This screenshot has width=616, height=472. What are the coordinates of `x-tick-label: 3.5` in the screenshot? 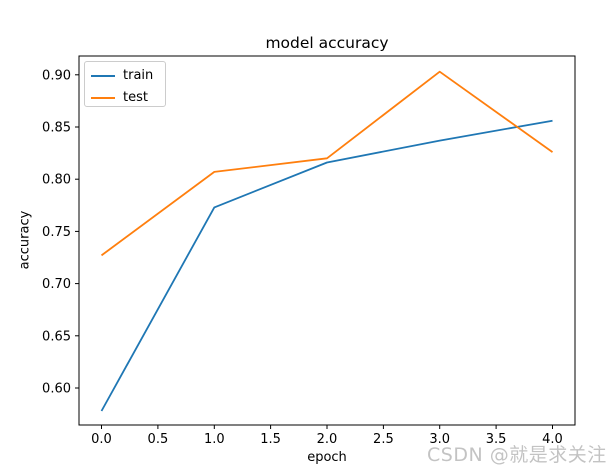 It's located at (496, 439).